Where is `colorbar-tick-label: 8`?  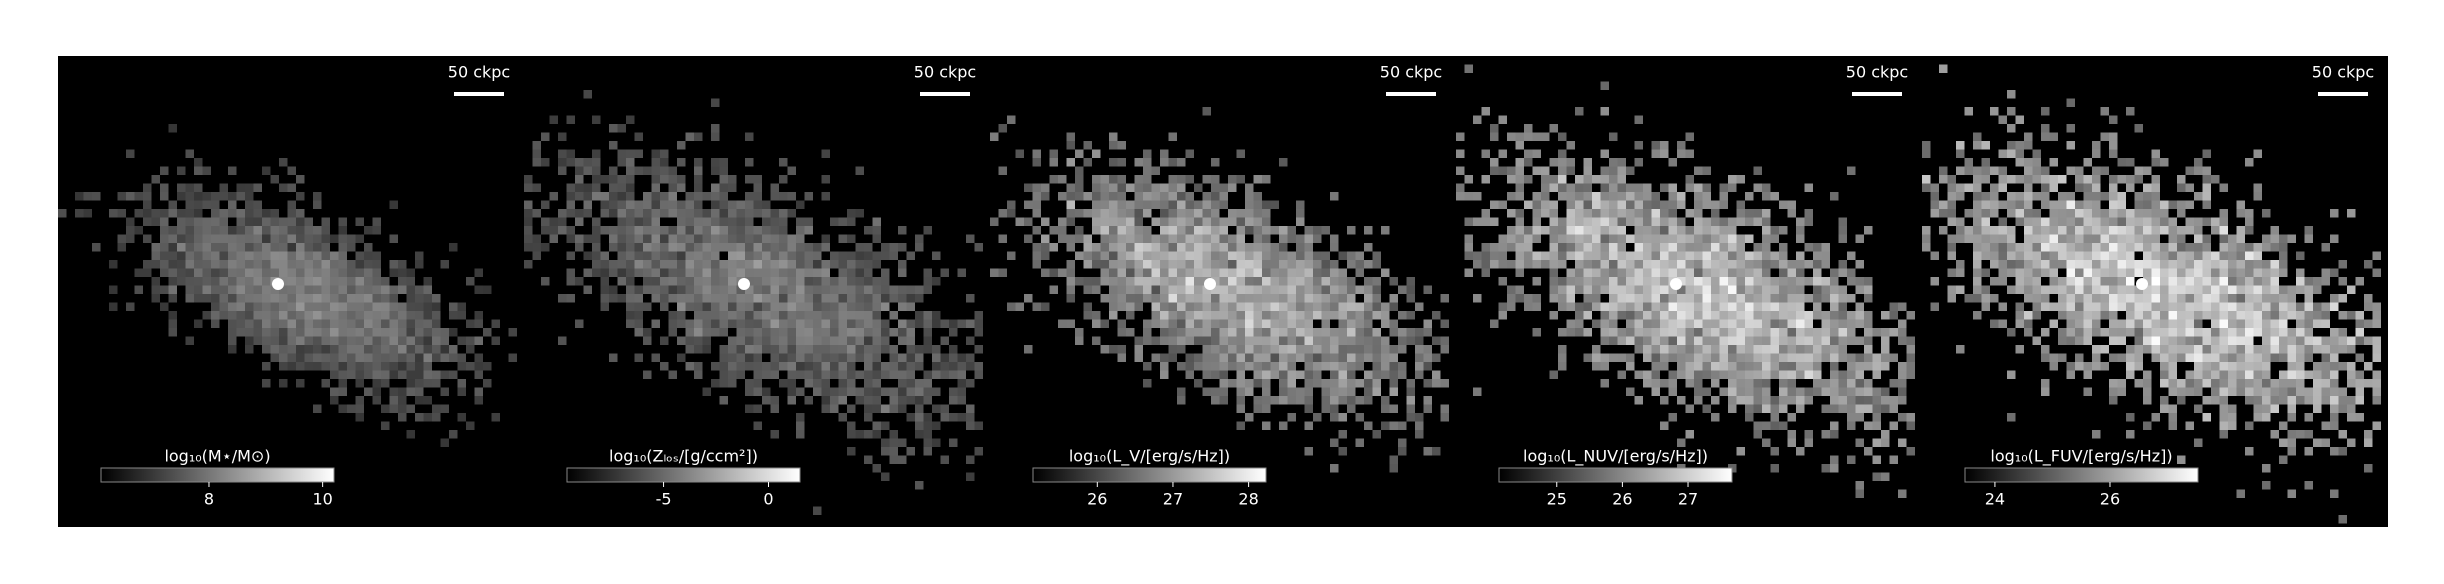
colorbar-tick-label: 8 is located at coordinates (209, 499).